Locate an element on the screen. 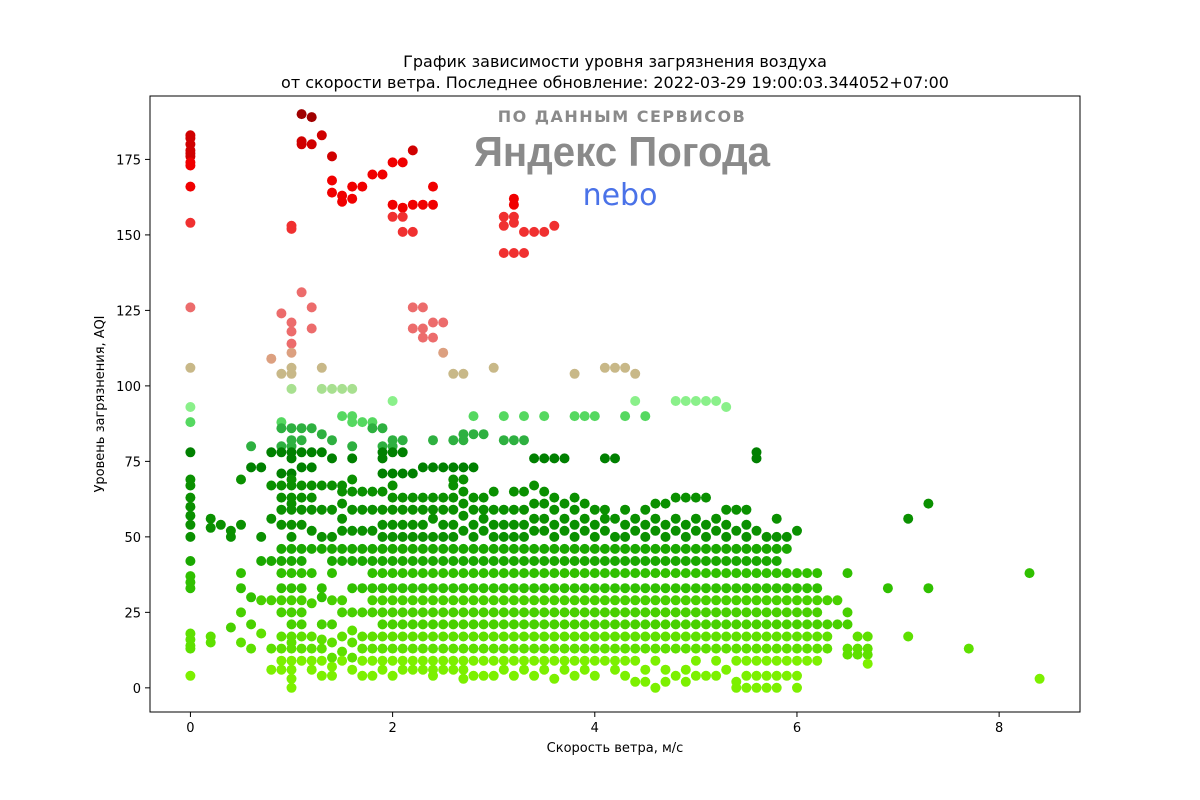 The height and width of the screenshot is (800, 1200). x-tick-label: 0 is located at coordinates (190, 728).